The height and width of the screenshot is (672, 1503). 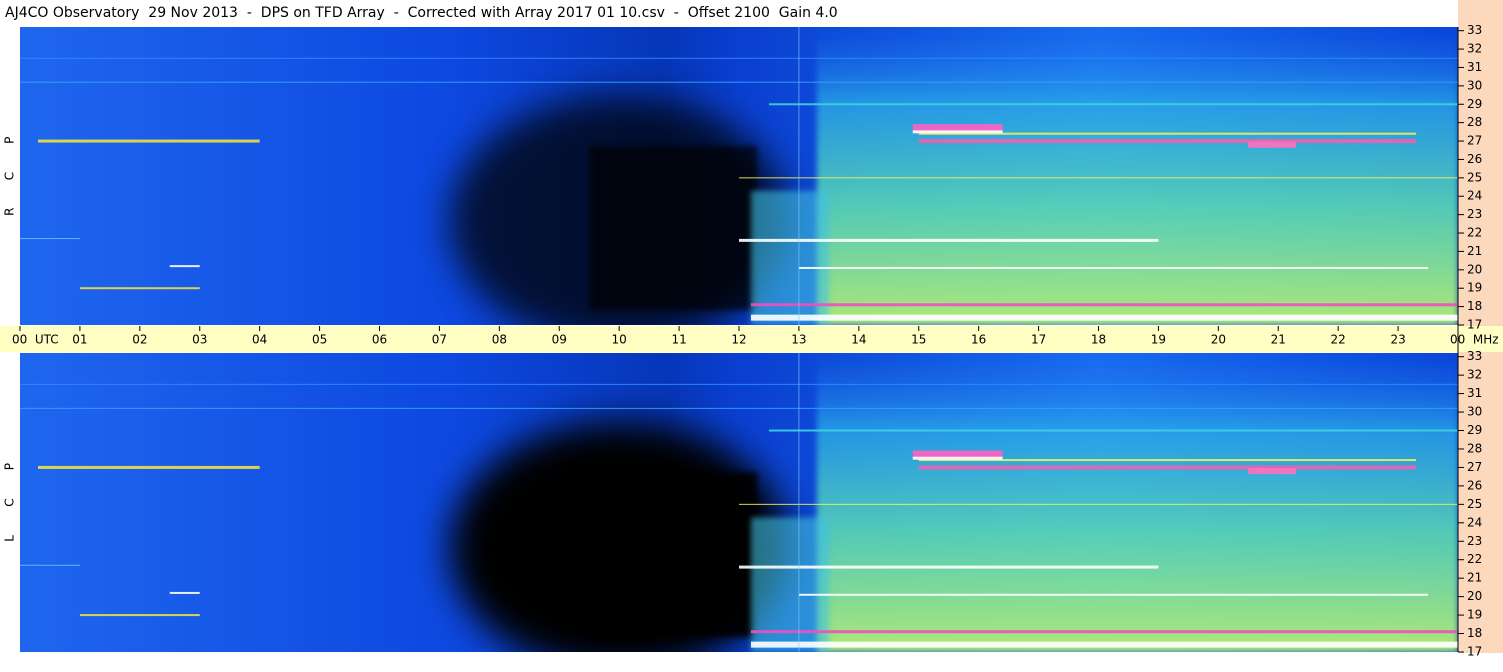 What do you see at coordinates (1474, 340) in the screenshot?
I see `time-tick-label: 00 MHz` at bounding box center [1474, 340].